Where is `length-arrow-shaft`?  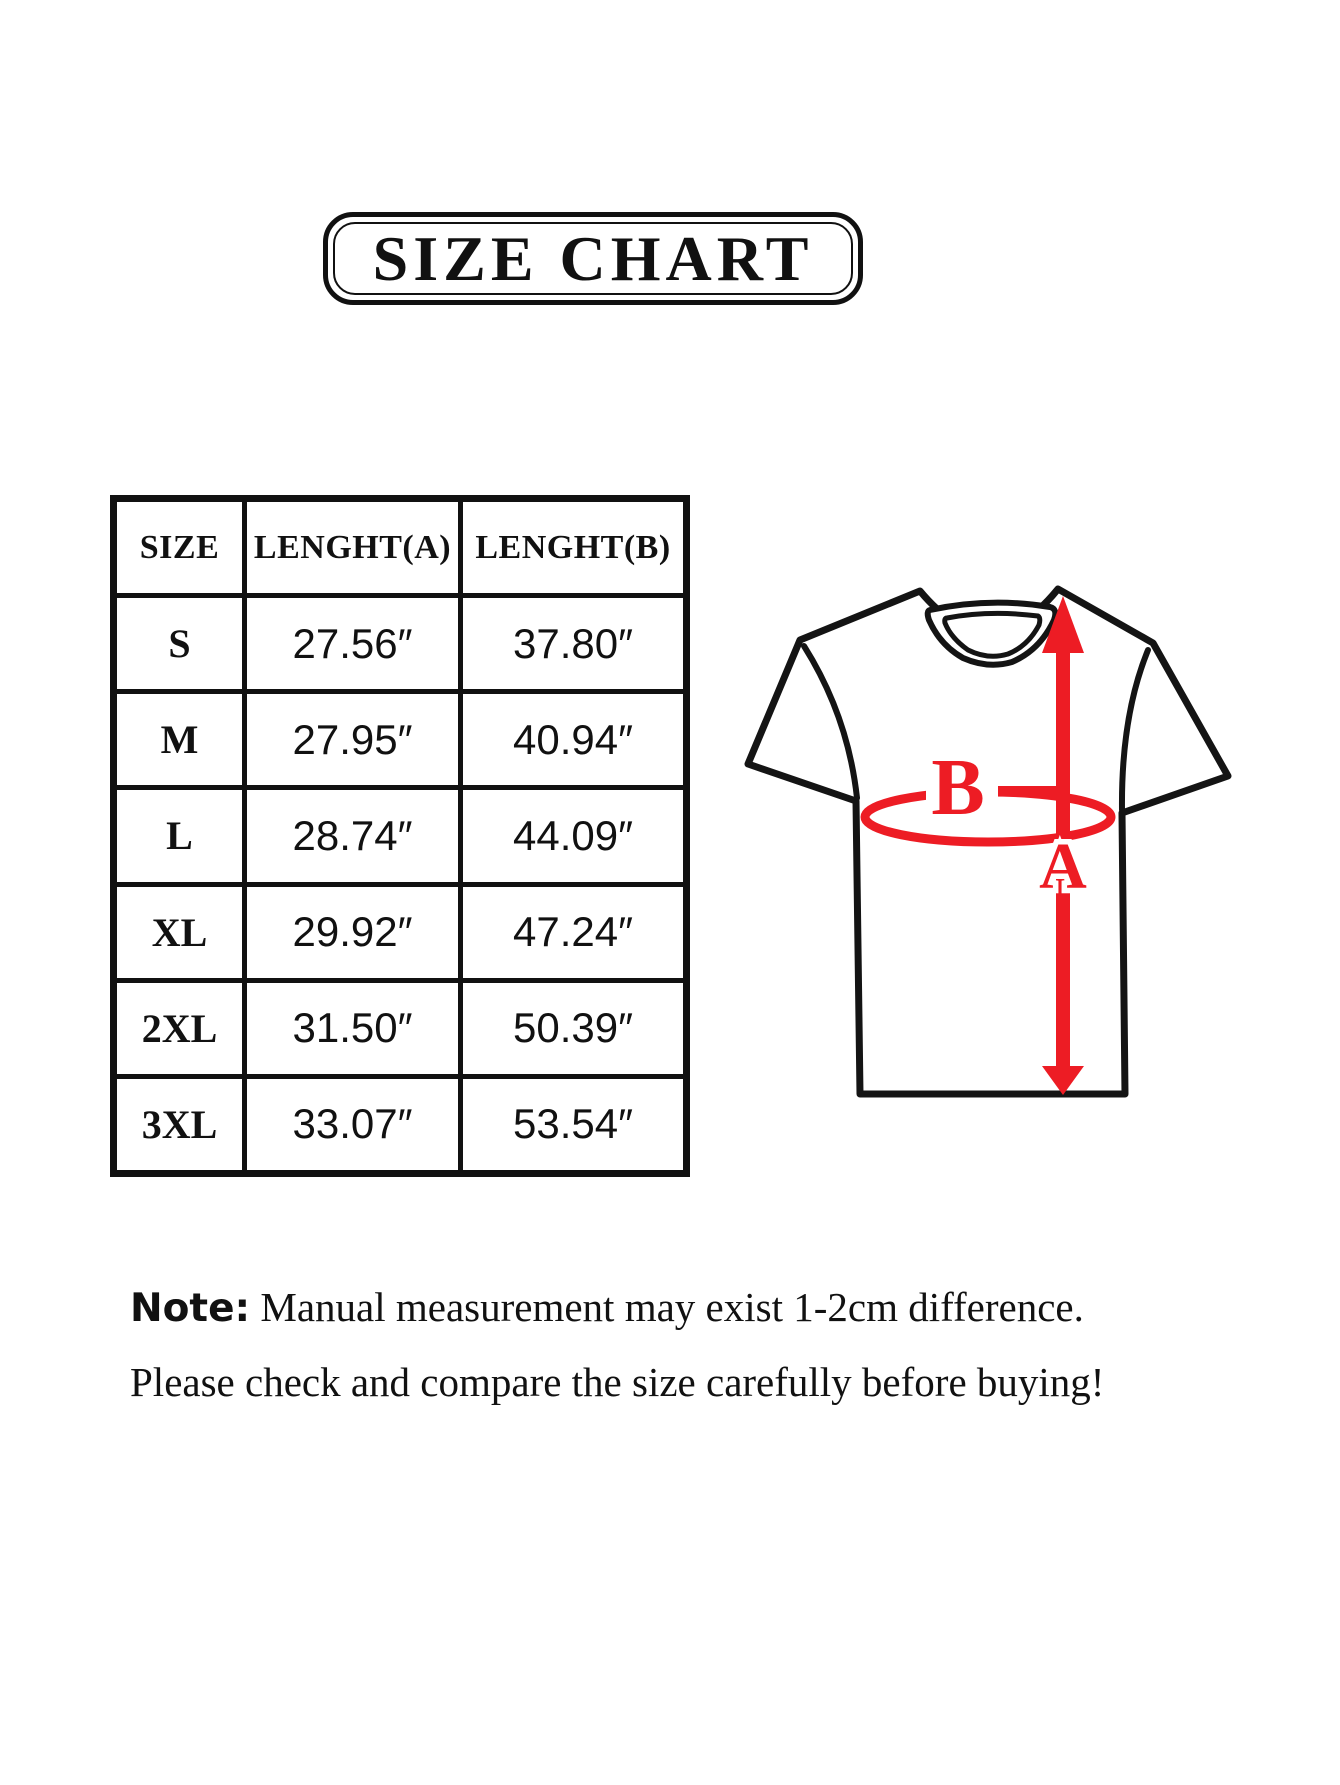
length-arrow-shaft is located at coordinates (1063, 858).